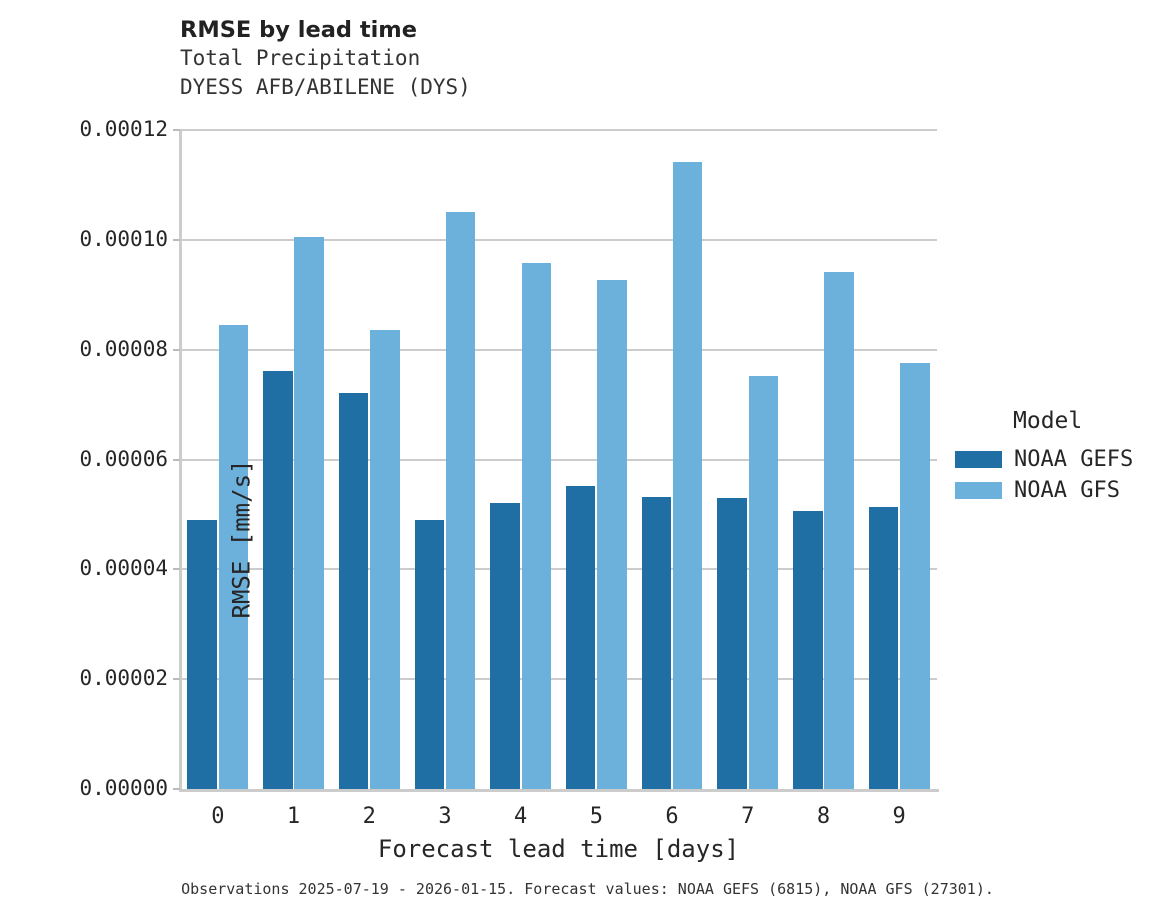  What do you see at coordinates (672, 816) in the screenshot?
I see `x-tick-label: 6` at bounding box center [672, 816].